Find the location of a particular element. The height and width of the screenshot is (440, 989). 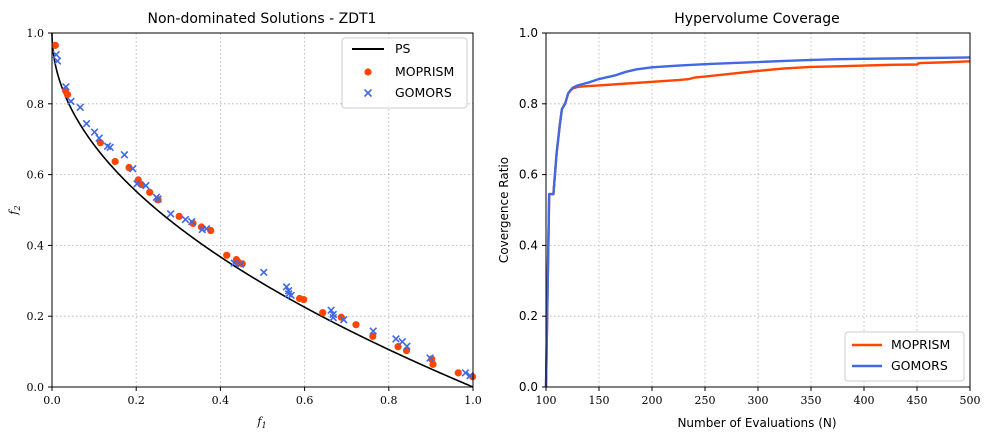

x-tick-label: 1.0 is located at coordinates (473, 400).